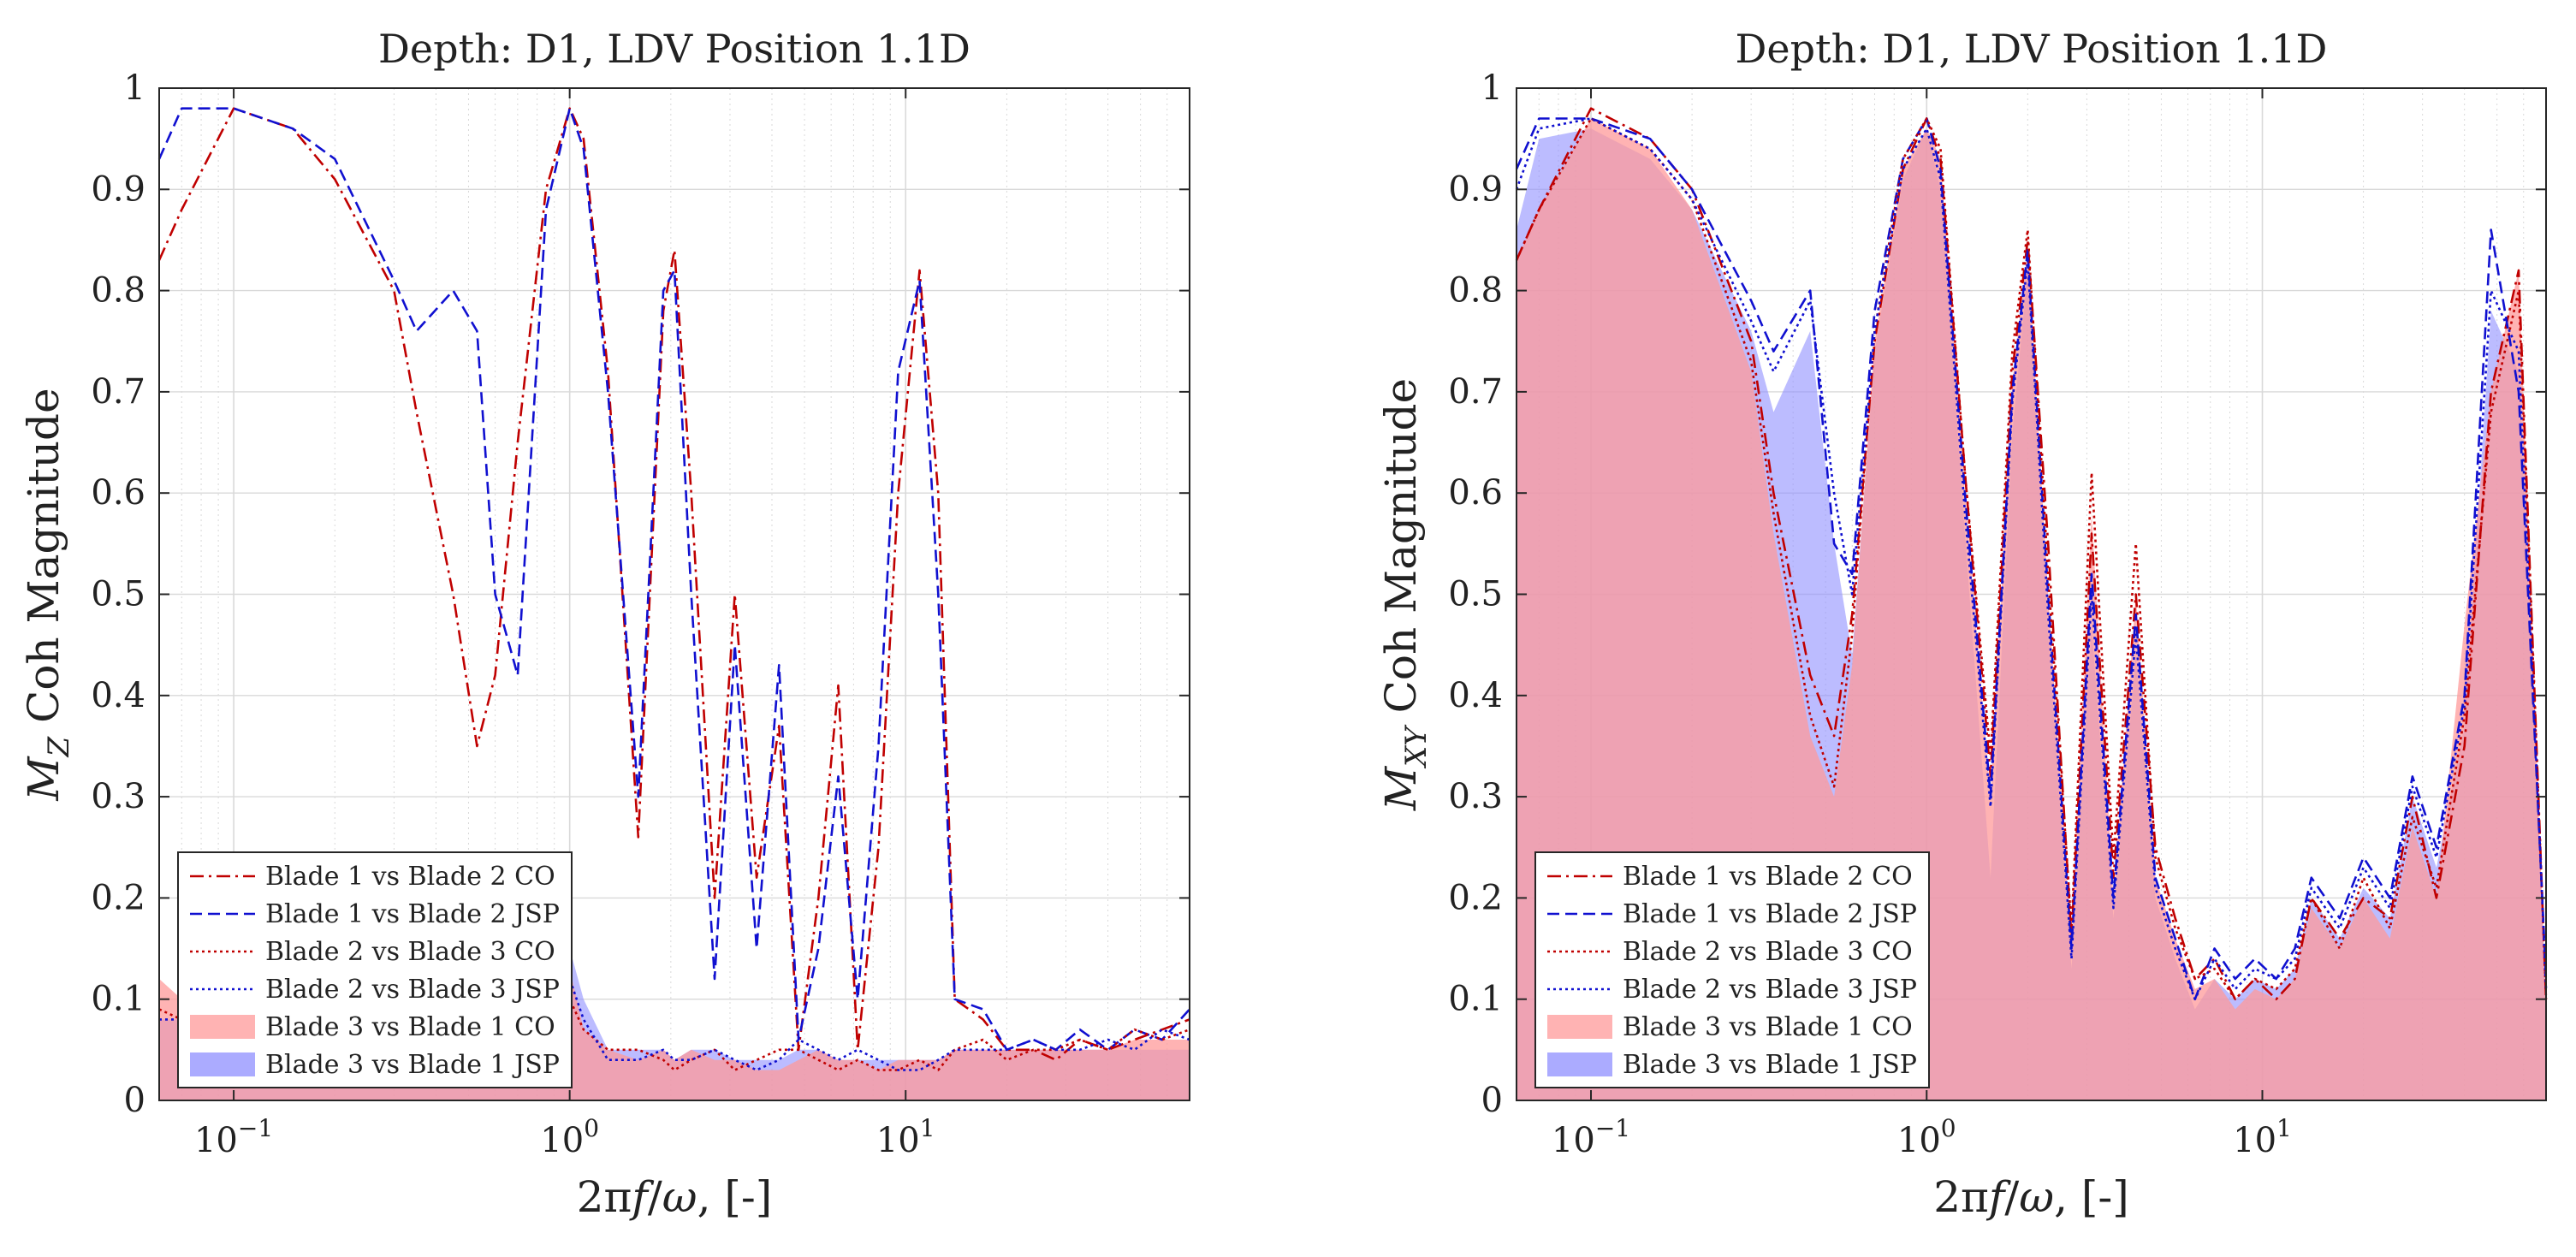 This screenshot has height=1257, width=2576. I want to click on y-axis-label: MXY Coh Magnitude, so click(1404, 594).